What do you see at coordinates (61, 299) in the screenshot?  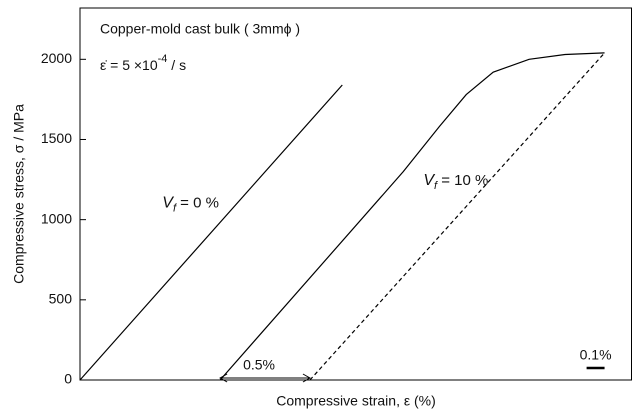 I see `y-tick-label: 500` at bounding box center [61, 299].